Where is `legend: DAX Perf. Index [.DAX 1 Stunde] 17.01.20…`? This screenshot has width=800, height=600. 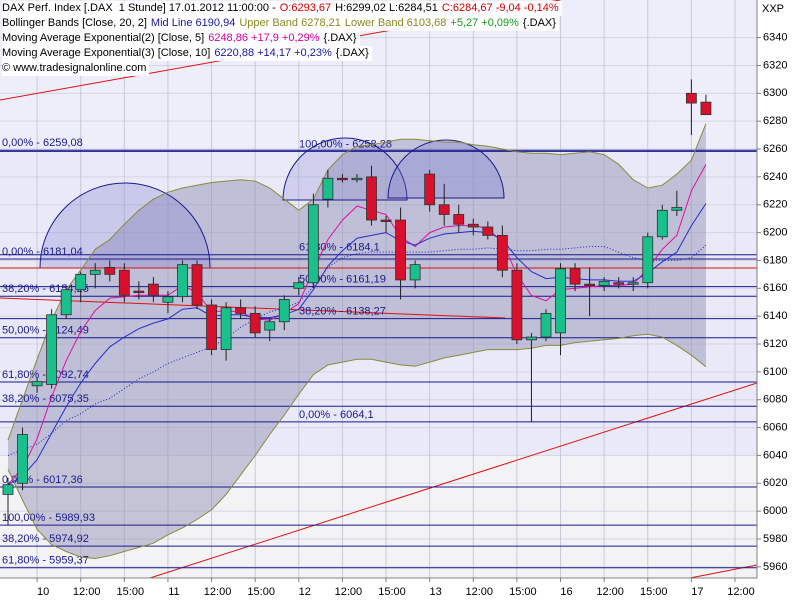 legend: DAX Perf. Index [.DAX 1 Stunde] 17.01.20… is located at coordinates (282, 38).